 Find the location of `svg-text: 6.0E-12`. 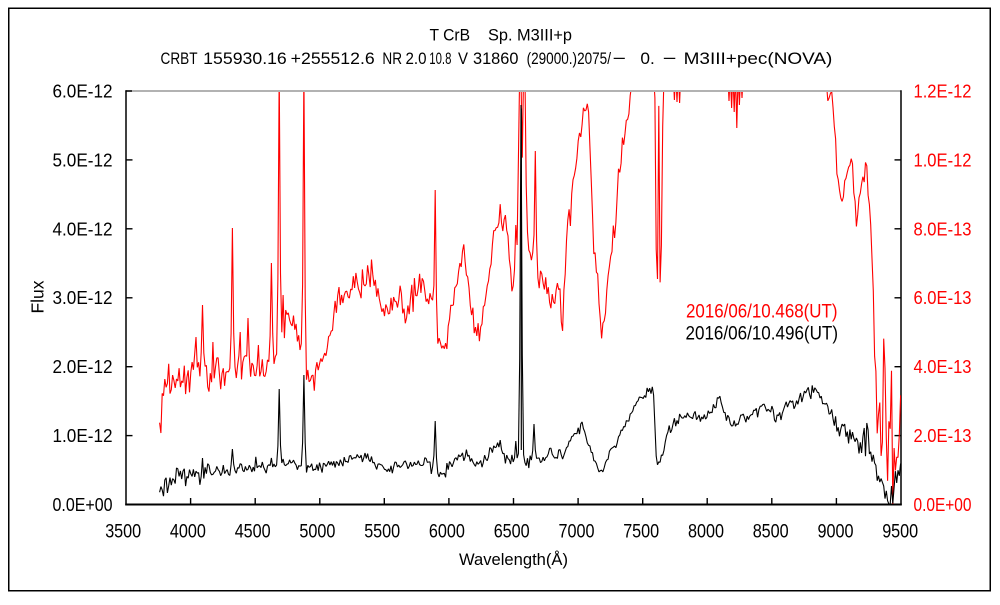

svg-text: 6.0E-12 is located at coordinates (83, 92).